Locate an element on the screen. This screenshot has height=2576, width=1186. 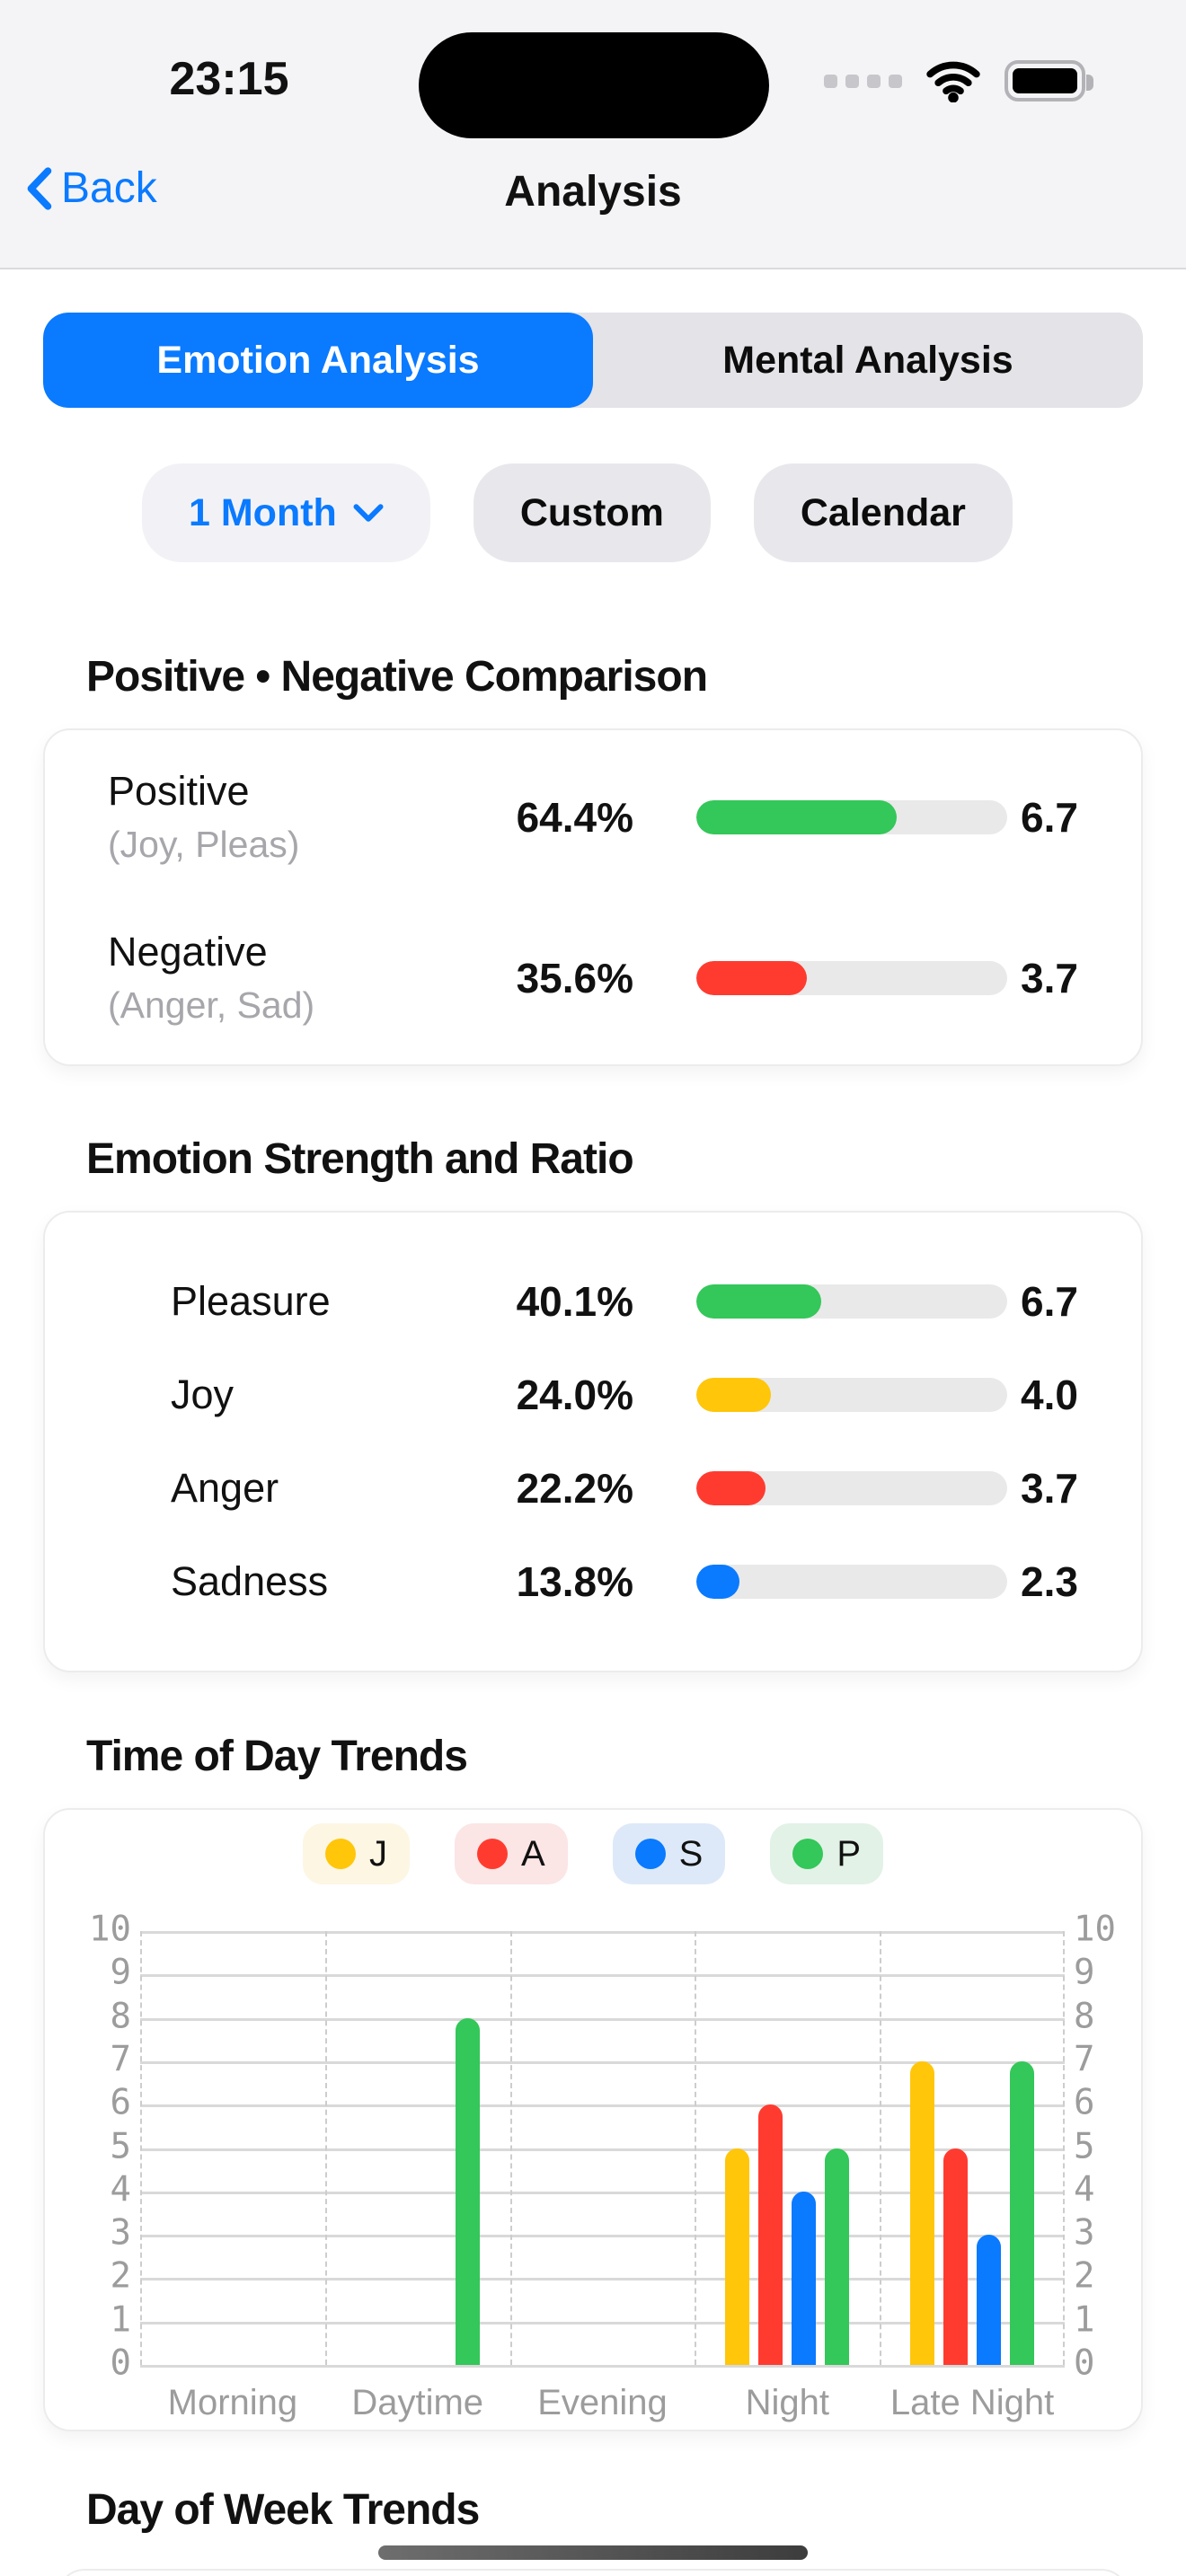
y-axis-tick-left: 4 is located at coordinates (120, 2189).